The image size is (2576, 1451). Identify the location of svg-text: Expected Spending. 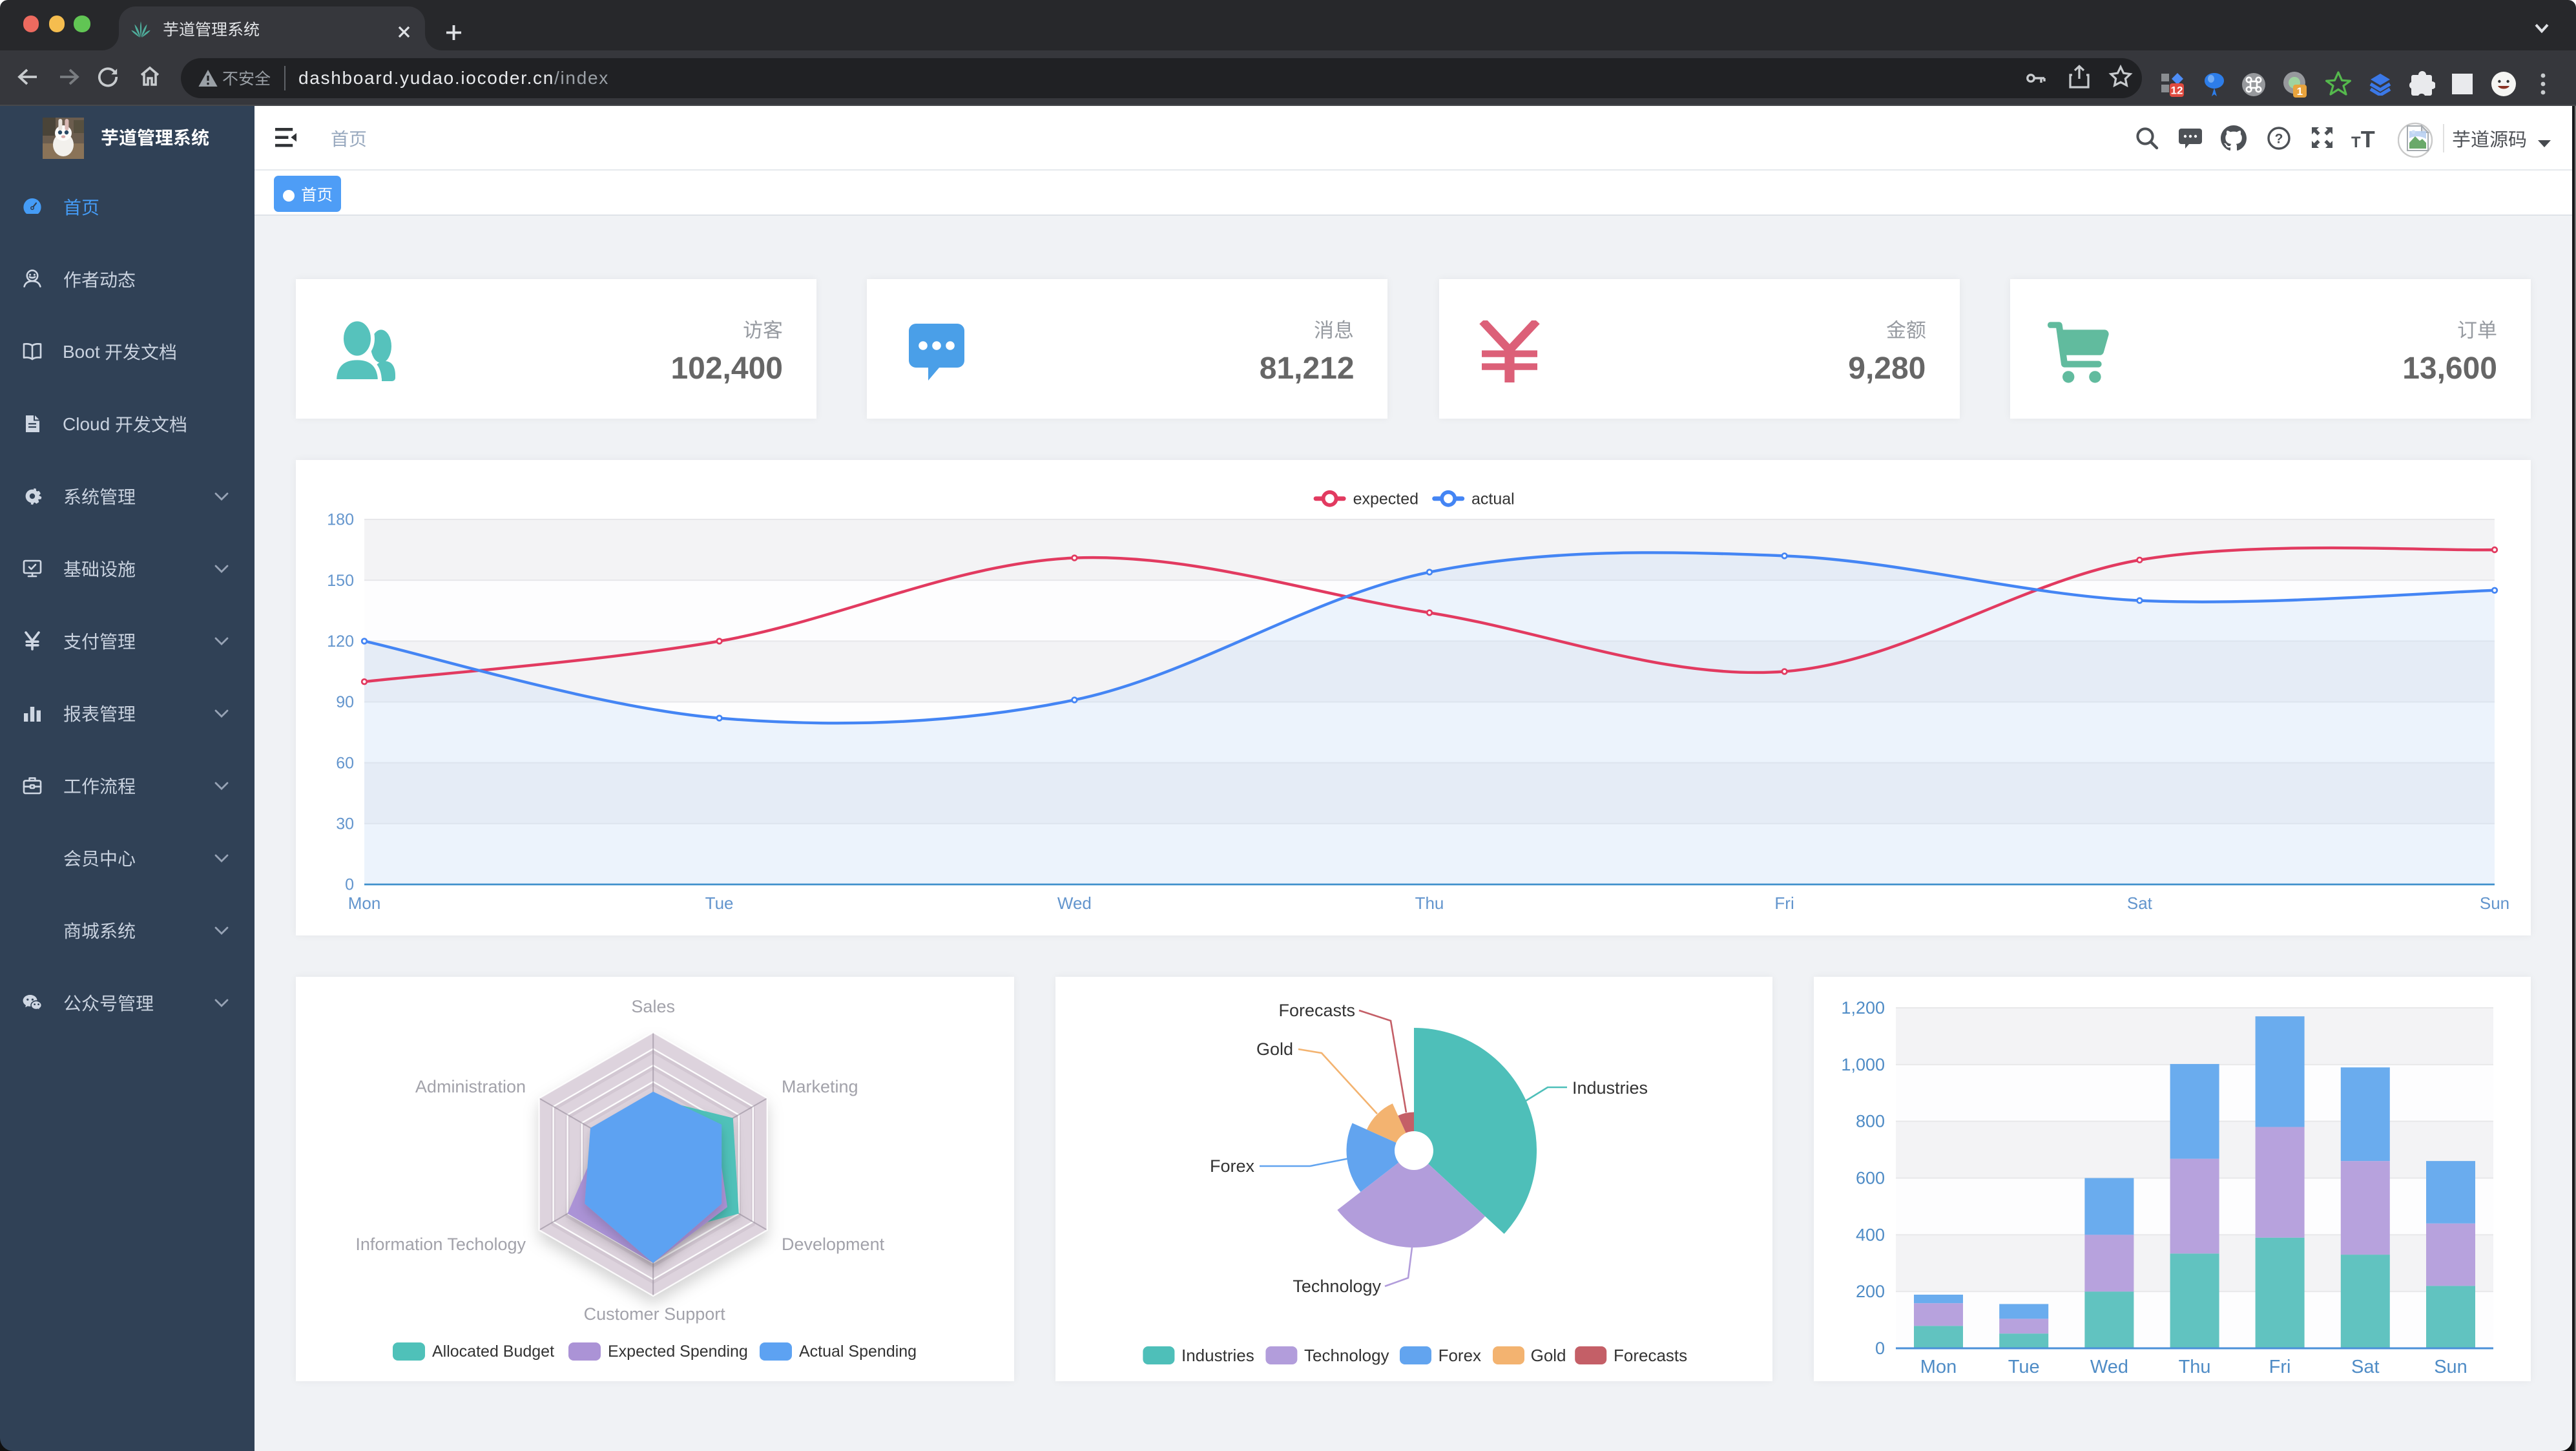
(678, 1351).